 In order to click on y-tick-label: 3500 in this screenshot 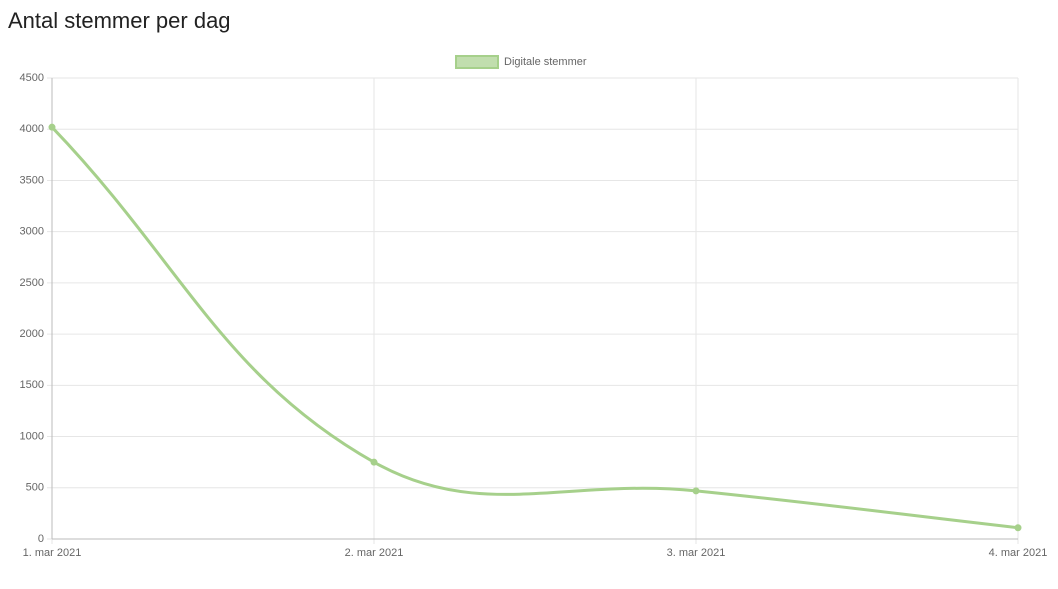, I will do `click(32, 180)`.